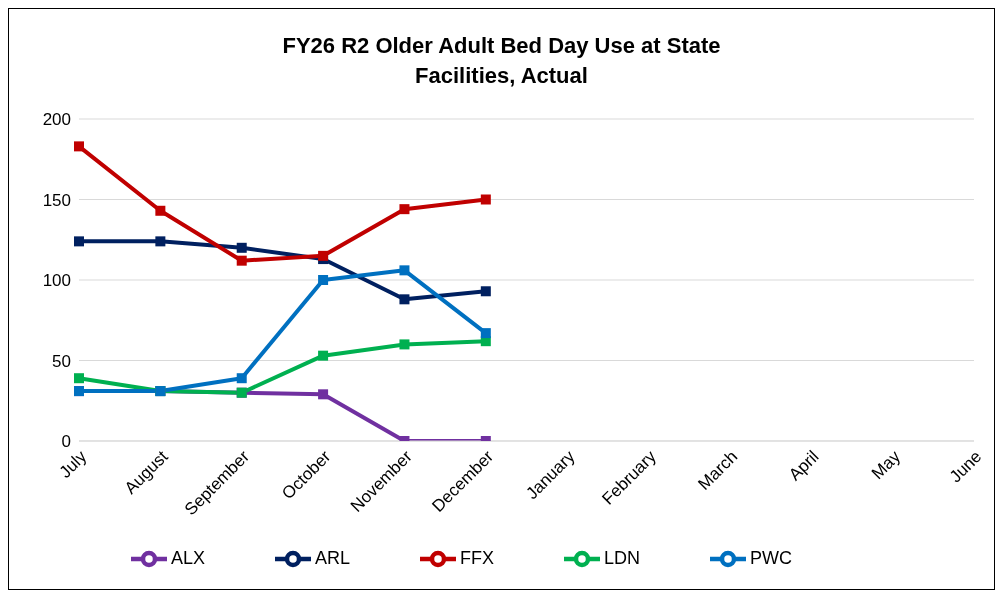 This screenshot has width=1003, height=597. I want to click on y-tick-label: 50, so click(61, 361).